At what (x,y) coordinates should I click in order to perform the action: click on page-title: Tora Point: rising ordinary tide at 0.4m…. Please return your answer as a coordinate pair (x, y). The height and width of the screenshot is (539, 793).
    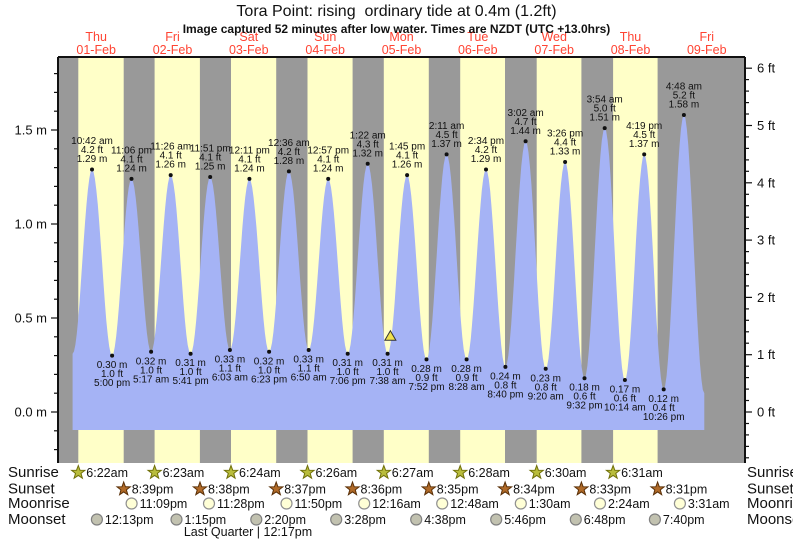
    Looking at the image, I should click on (396, 11).